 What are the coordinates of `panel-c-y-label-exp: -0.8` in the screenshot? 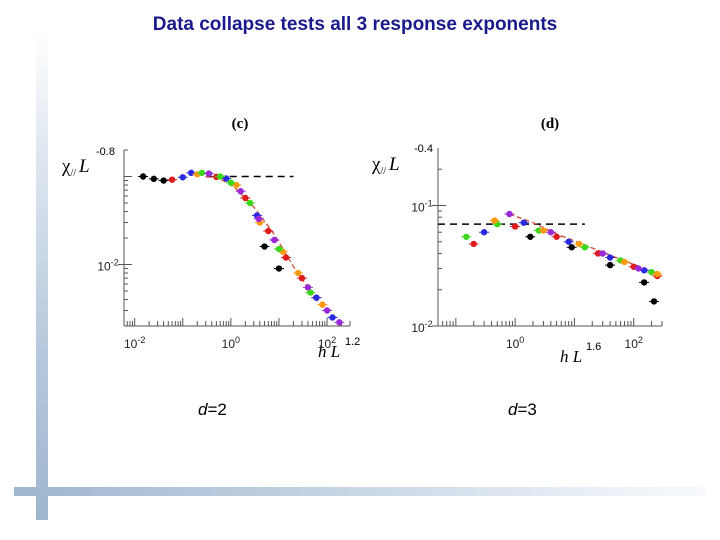 It's located at (105, 152).